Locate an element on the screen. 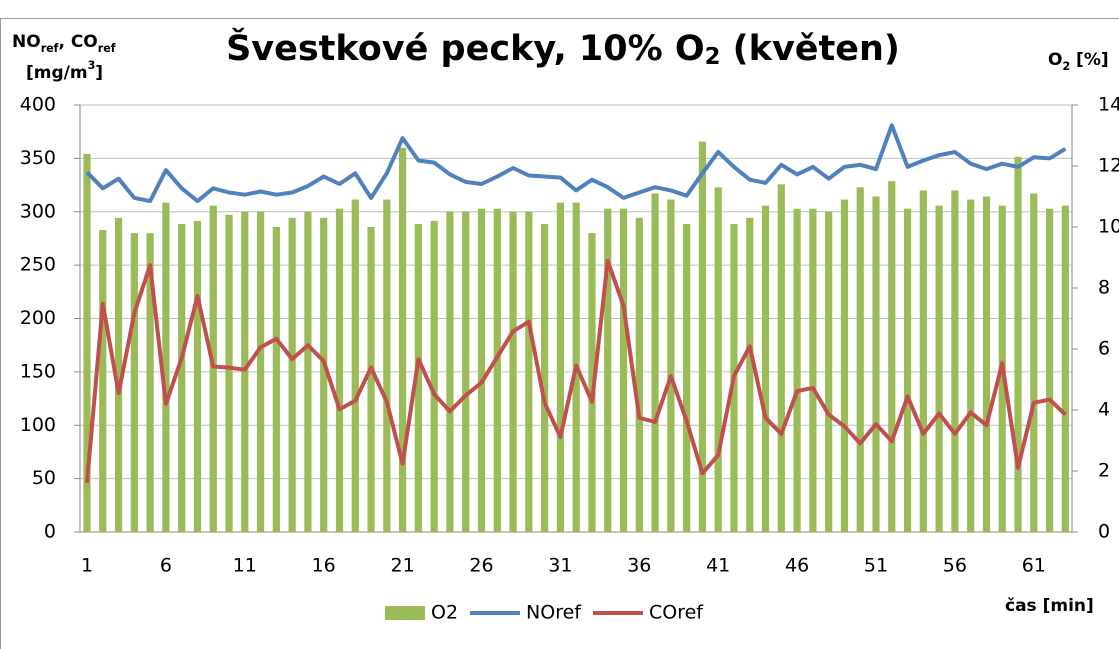 The height and width of the screenshot is (649, 1119). legend-label: NOref is located at coordinates (554, 613).